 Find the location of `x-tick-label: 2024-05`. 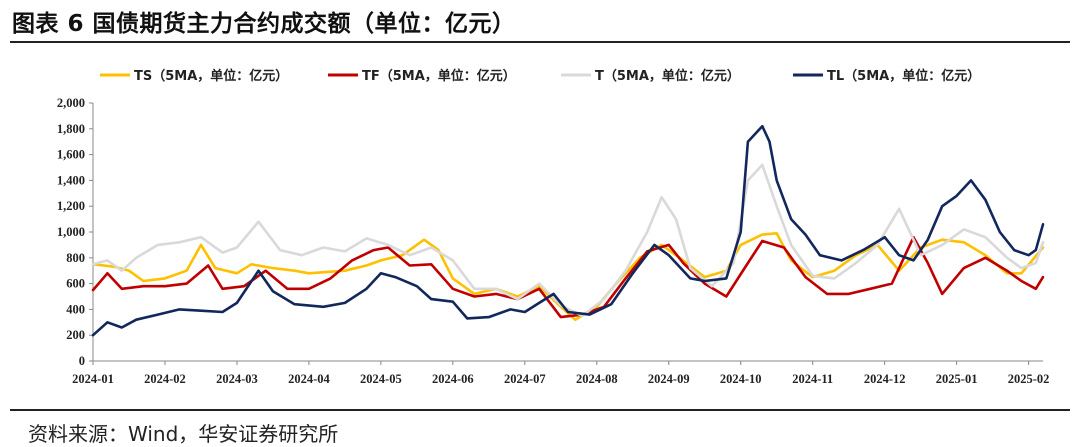

x-tick-label: 2024-05 is located at coordinates (381, 379).